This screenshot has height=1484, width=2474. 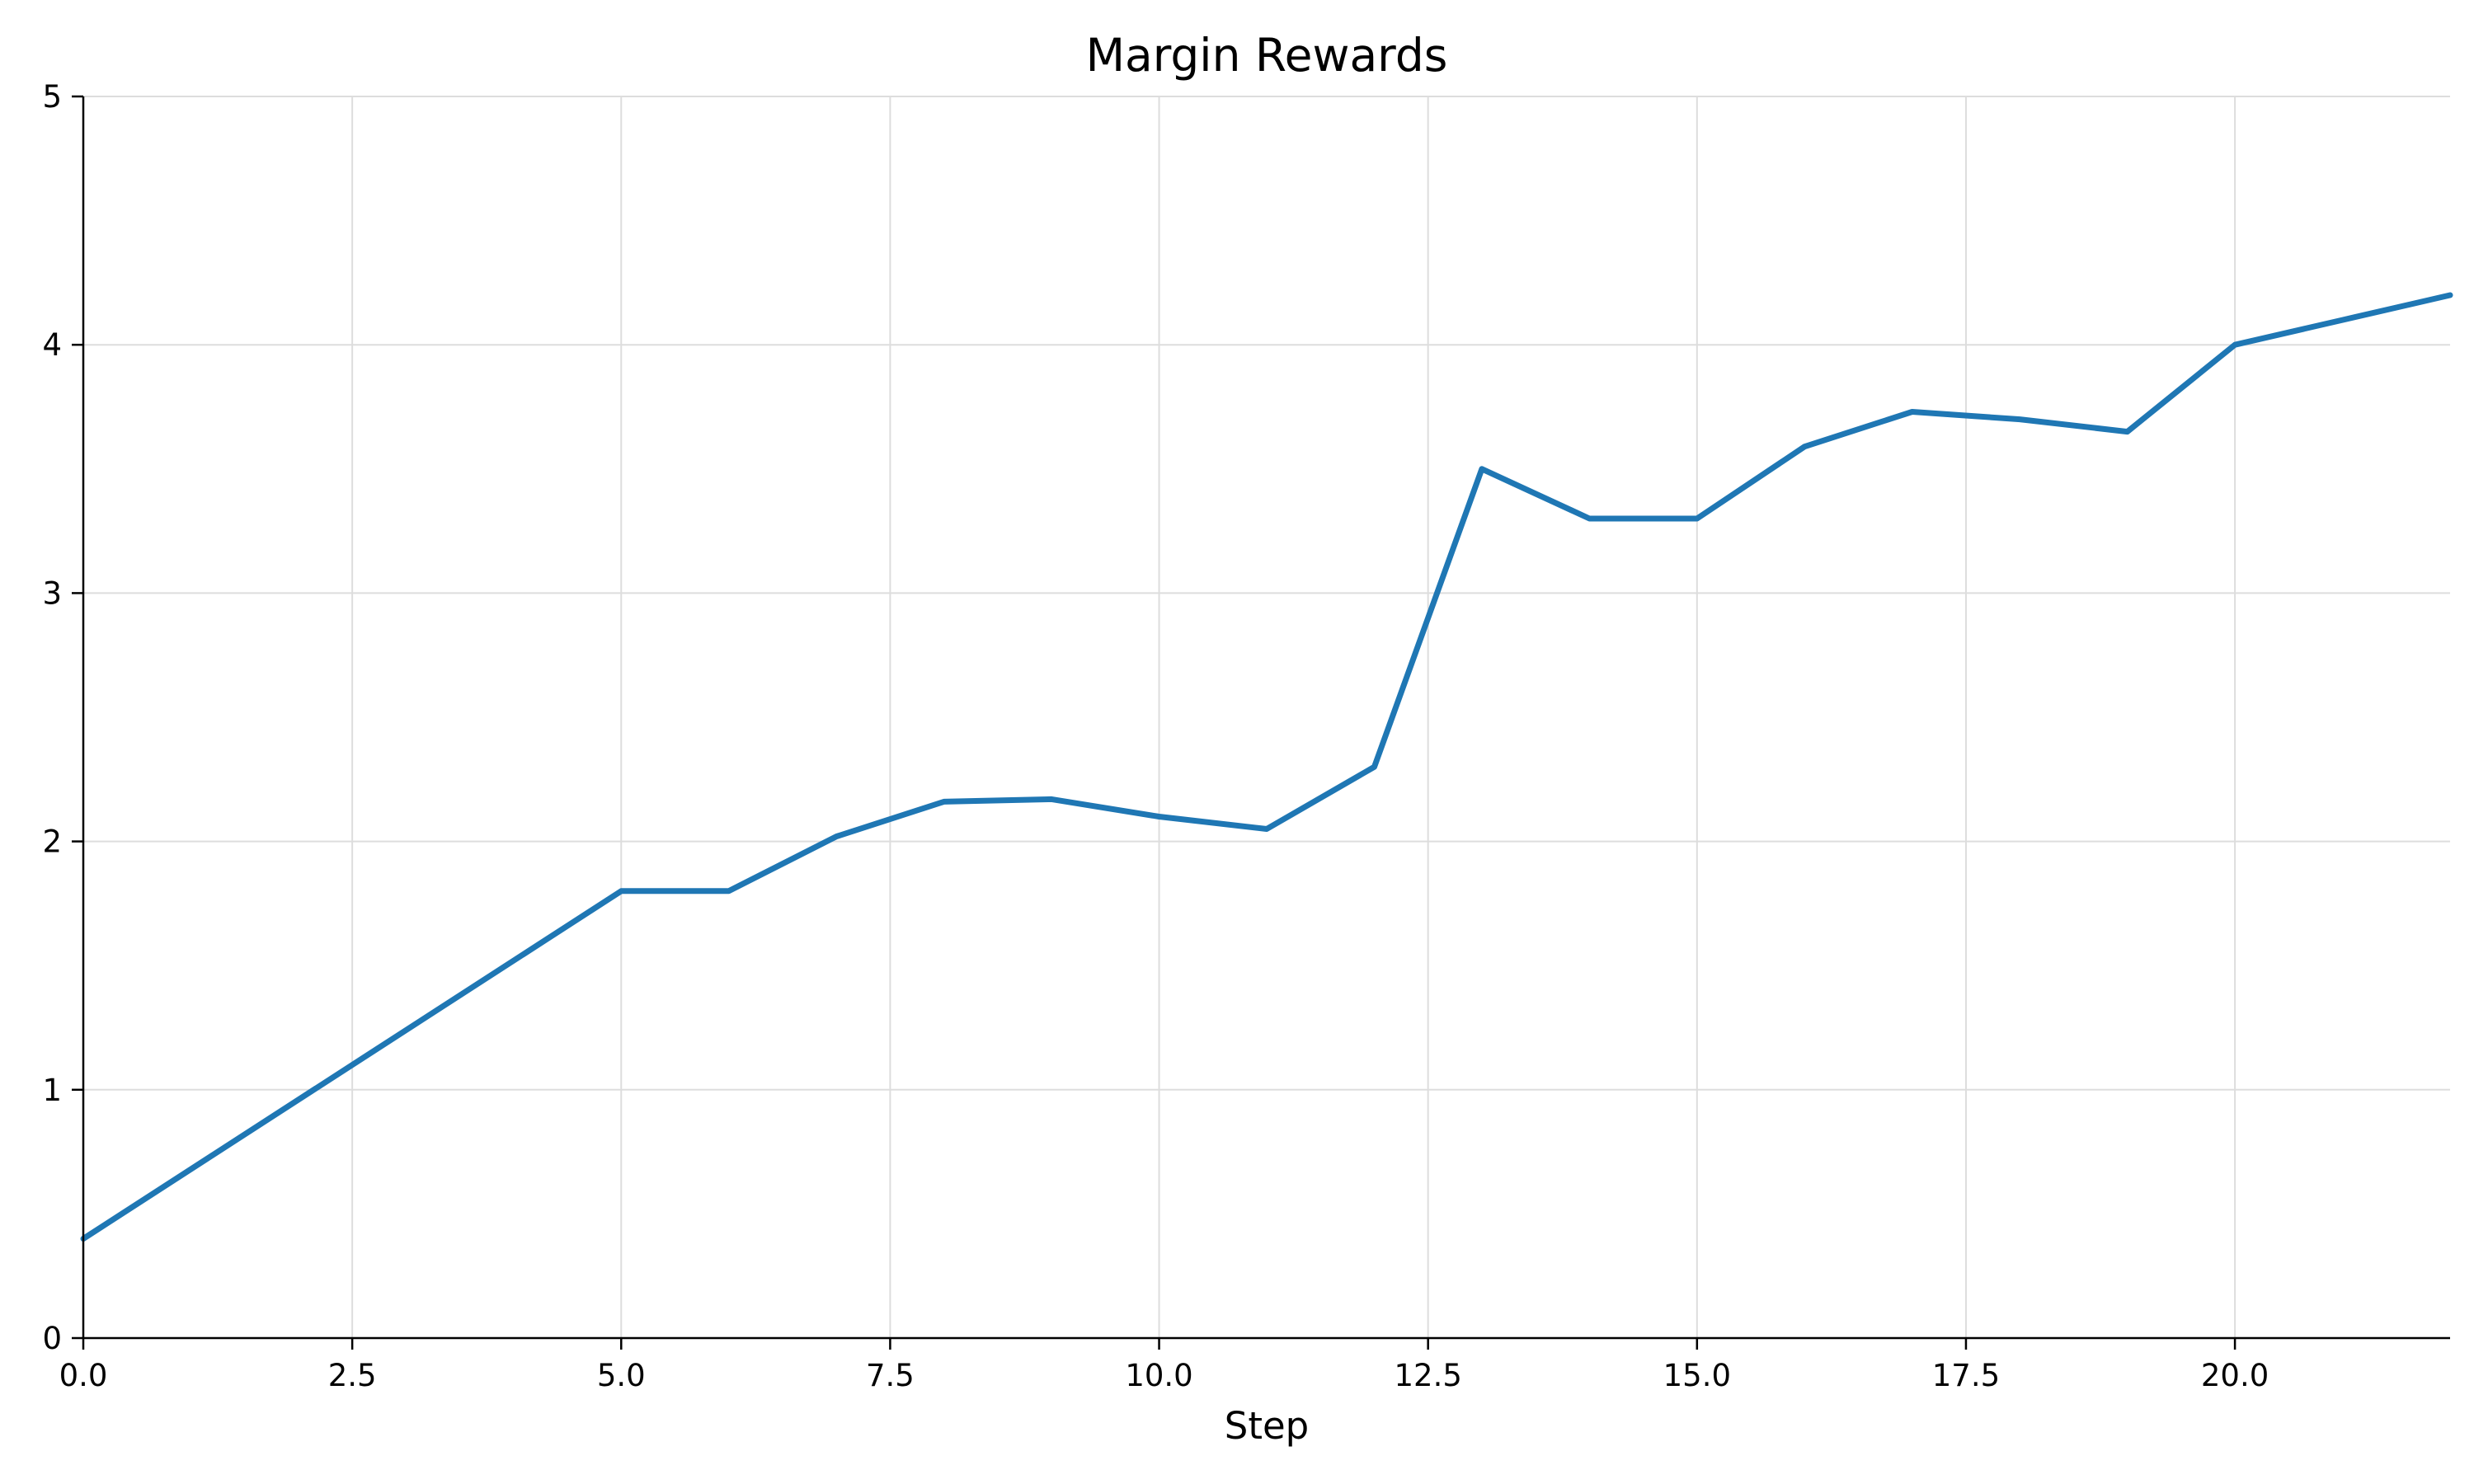 What do you see at coordinates (1267, 1426) in the screenshot?
I see `x-axis-label: Step` at bounding box center [1267, 1426].